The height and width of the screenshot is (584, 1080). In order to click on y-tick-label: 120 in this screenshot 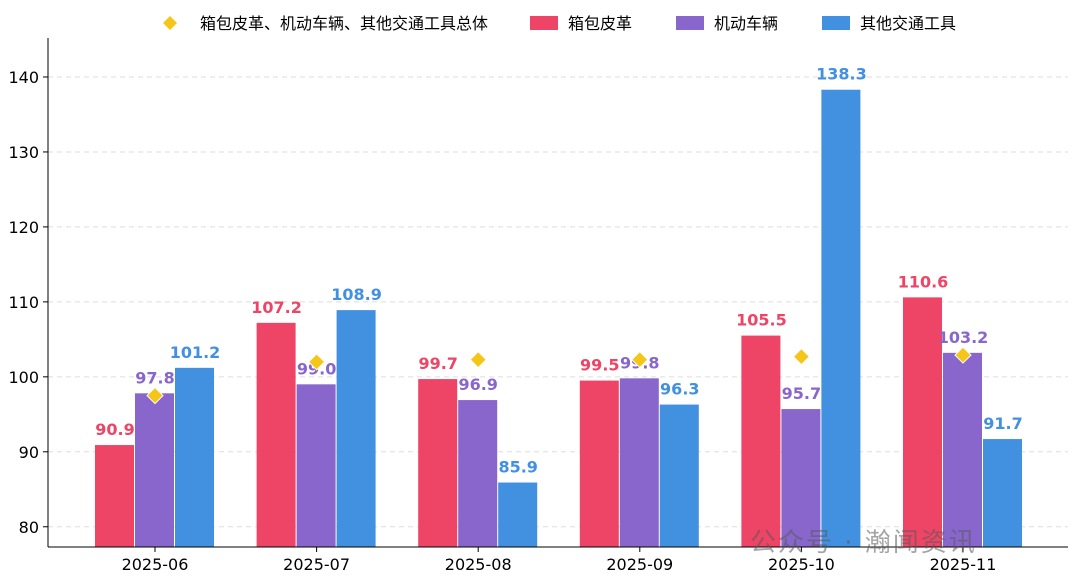, I will do `click(23, 227)`.